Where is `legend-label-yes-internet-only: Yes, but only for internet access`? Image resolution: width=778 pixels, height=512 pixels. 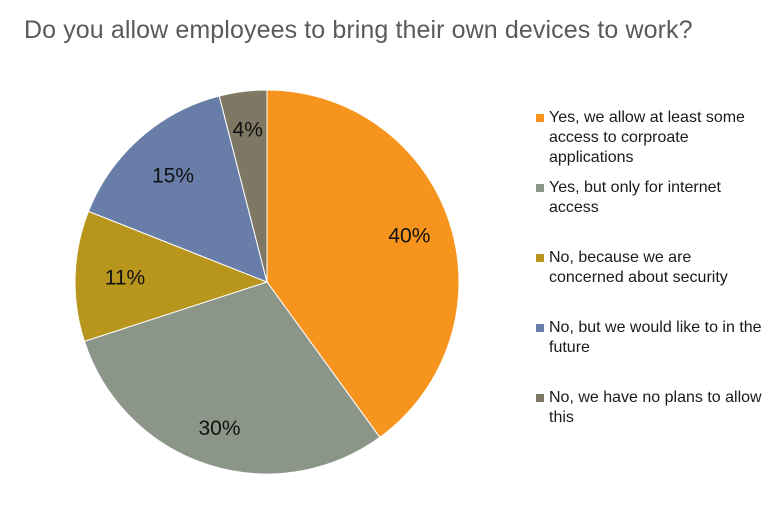
legend-label-yes-internet-only: Yes, but only for internet access is located at coordinates (635, 197).